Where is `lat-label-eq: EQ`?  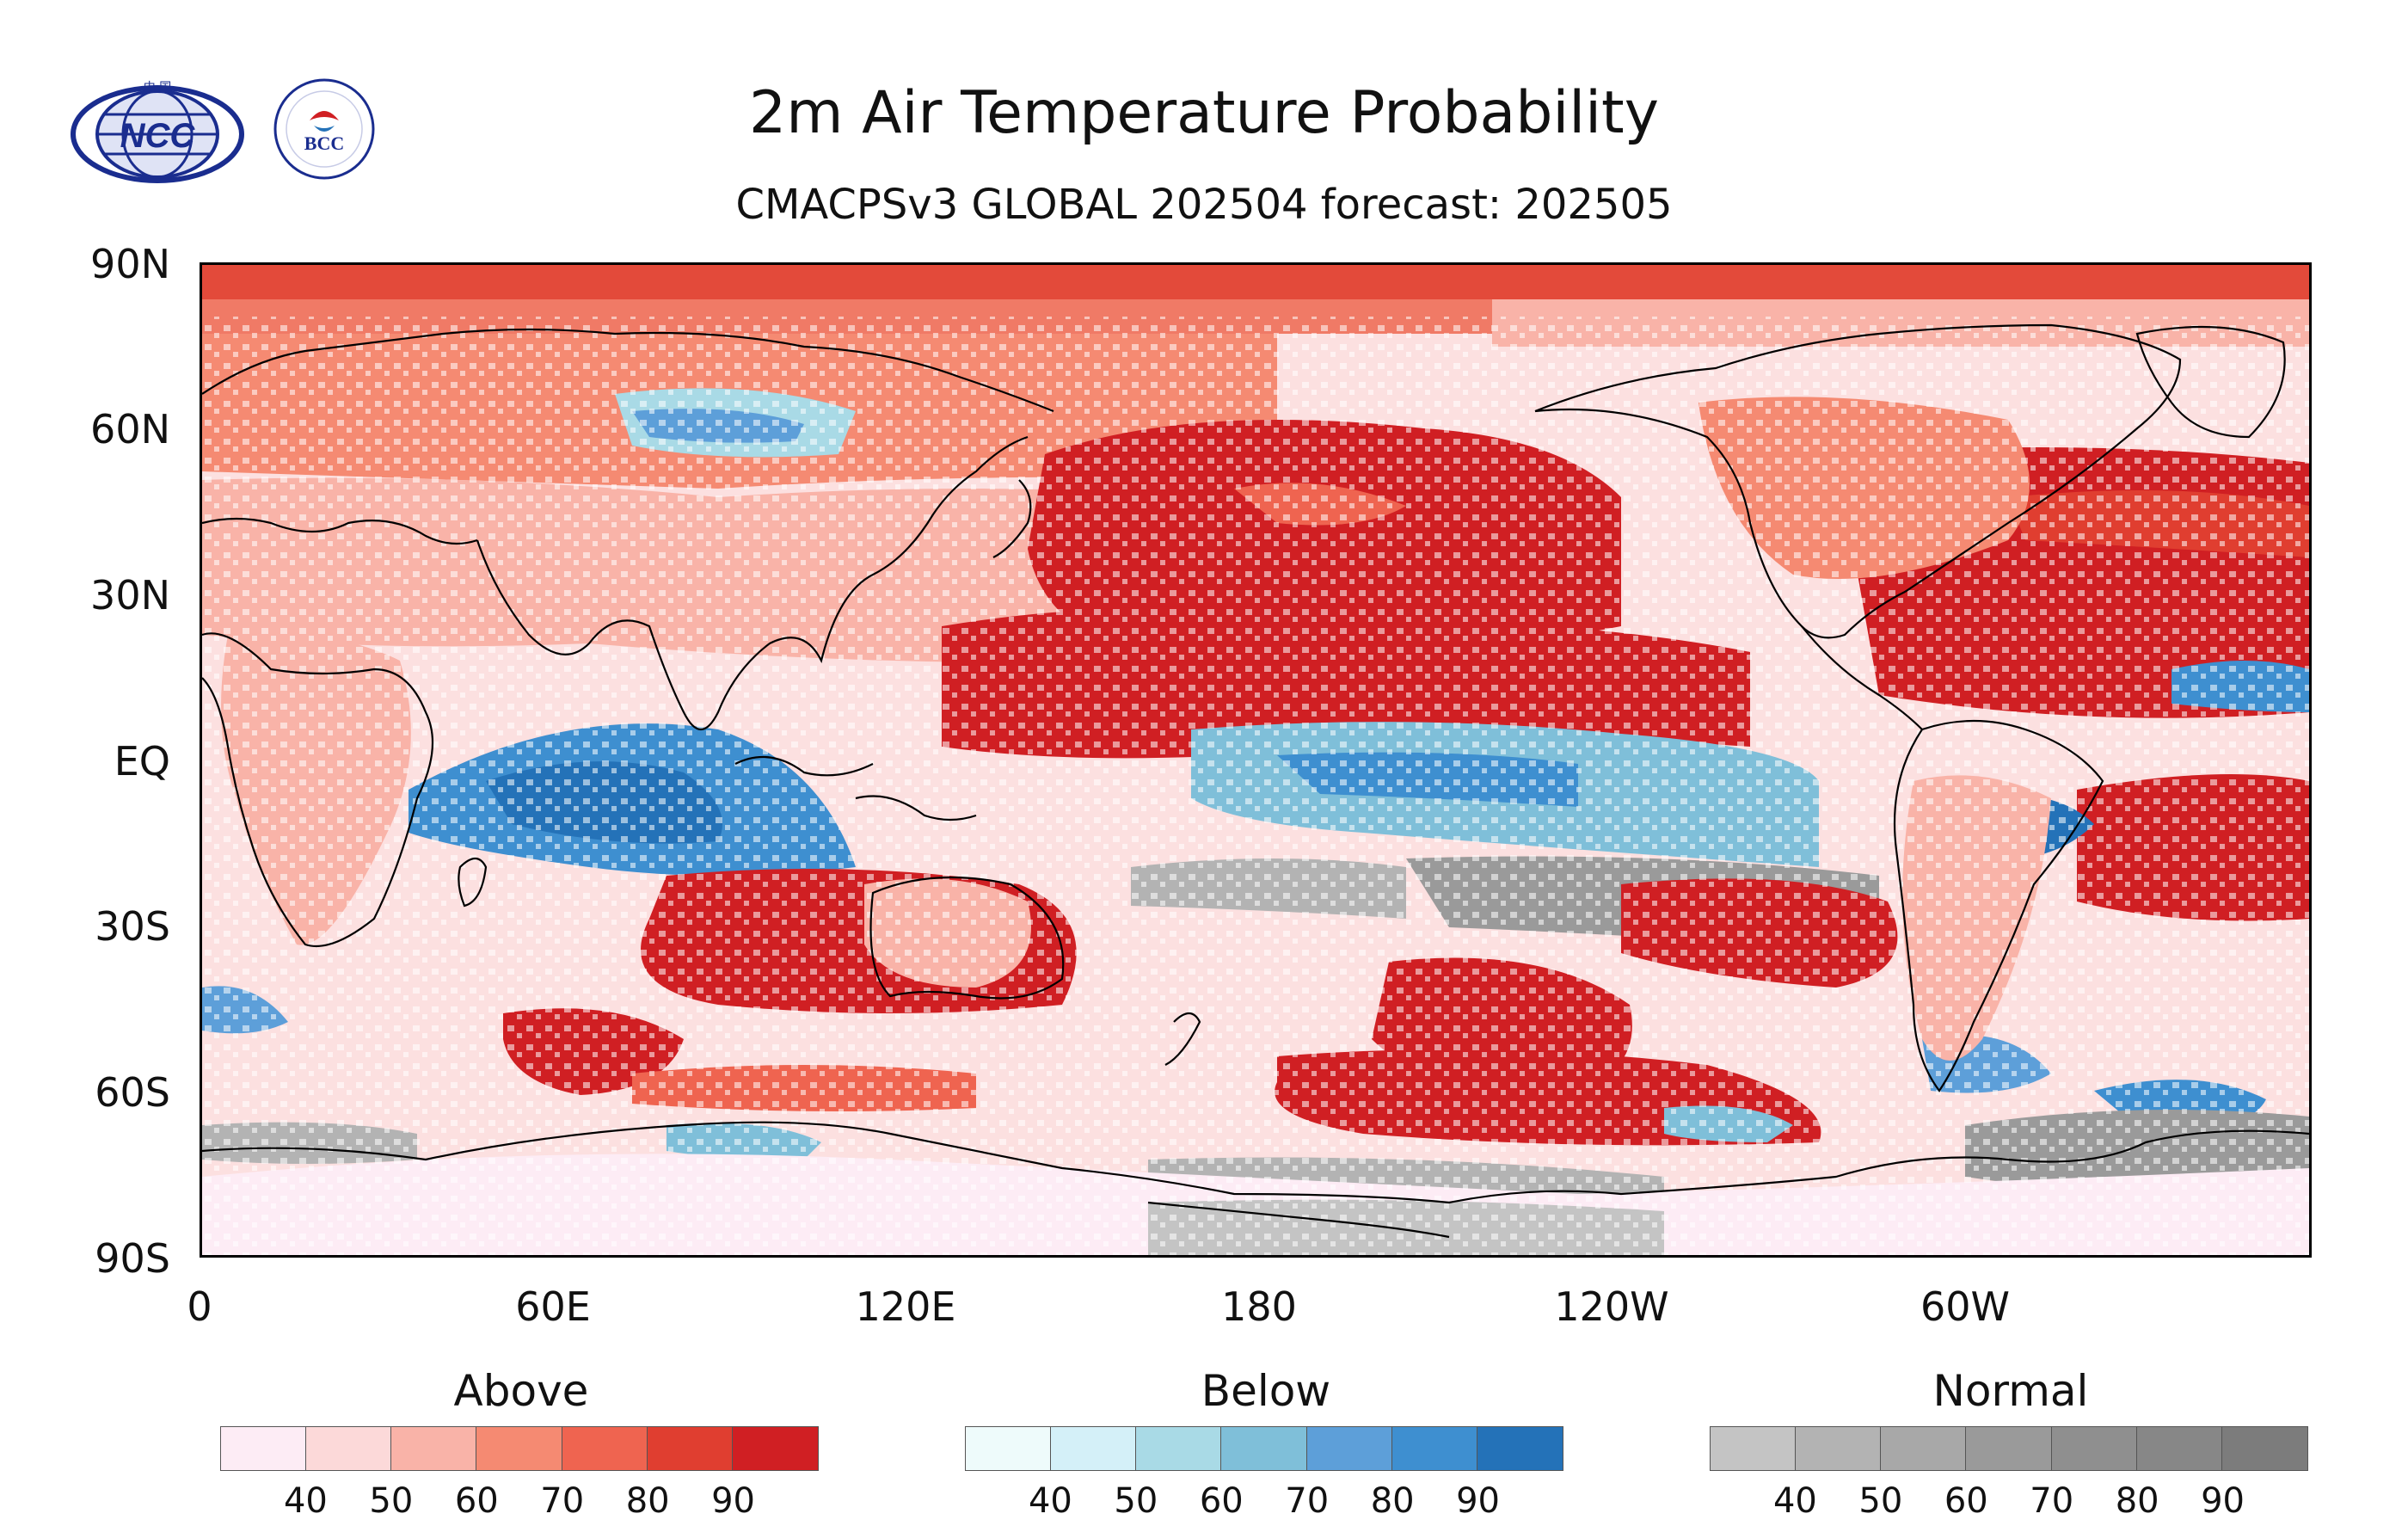
lat-label-eq: EQ is located at coordinates (142, 762).